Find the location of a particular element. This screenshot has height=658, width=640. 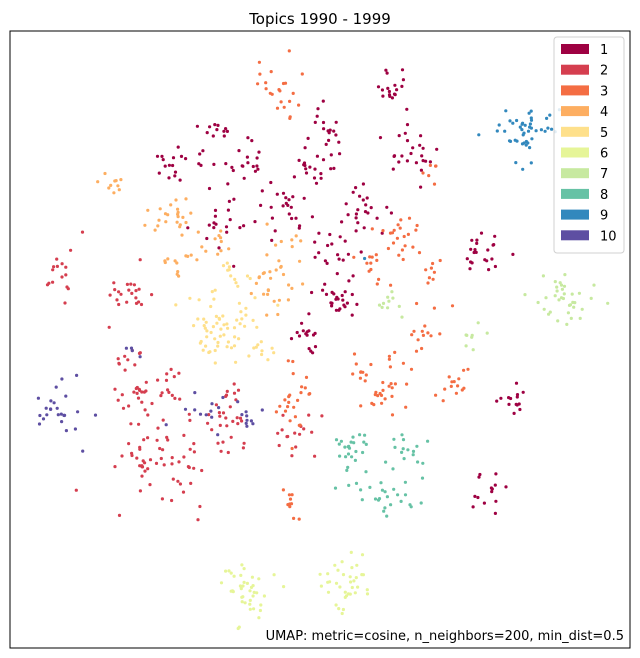

legend-label-6: 6 is located at coordinates (604, 154).